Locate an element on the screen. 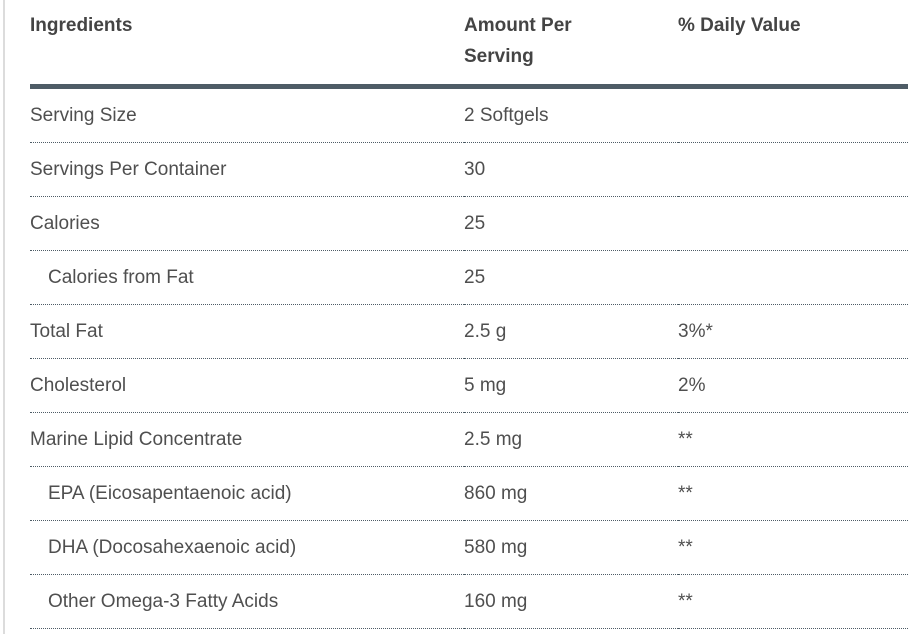  amount-cell: 2.5 mg is located at coordinates (571, 439).